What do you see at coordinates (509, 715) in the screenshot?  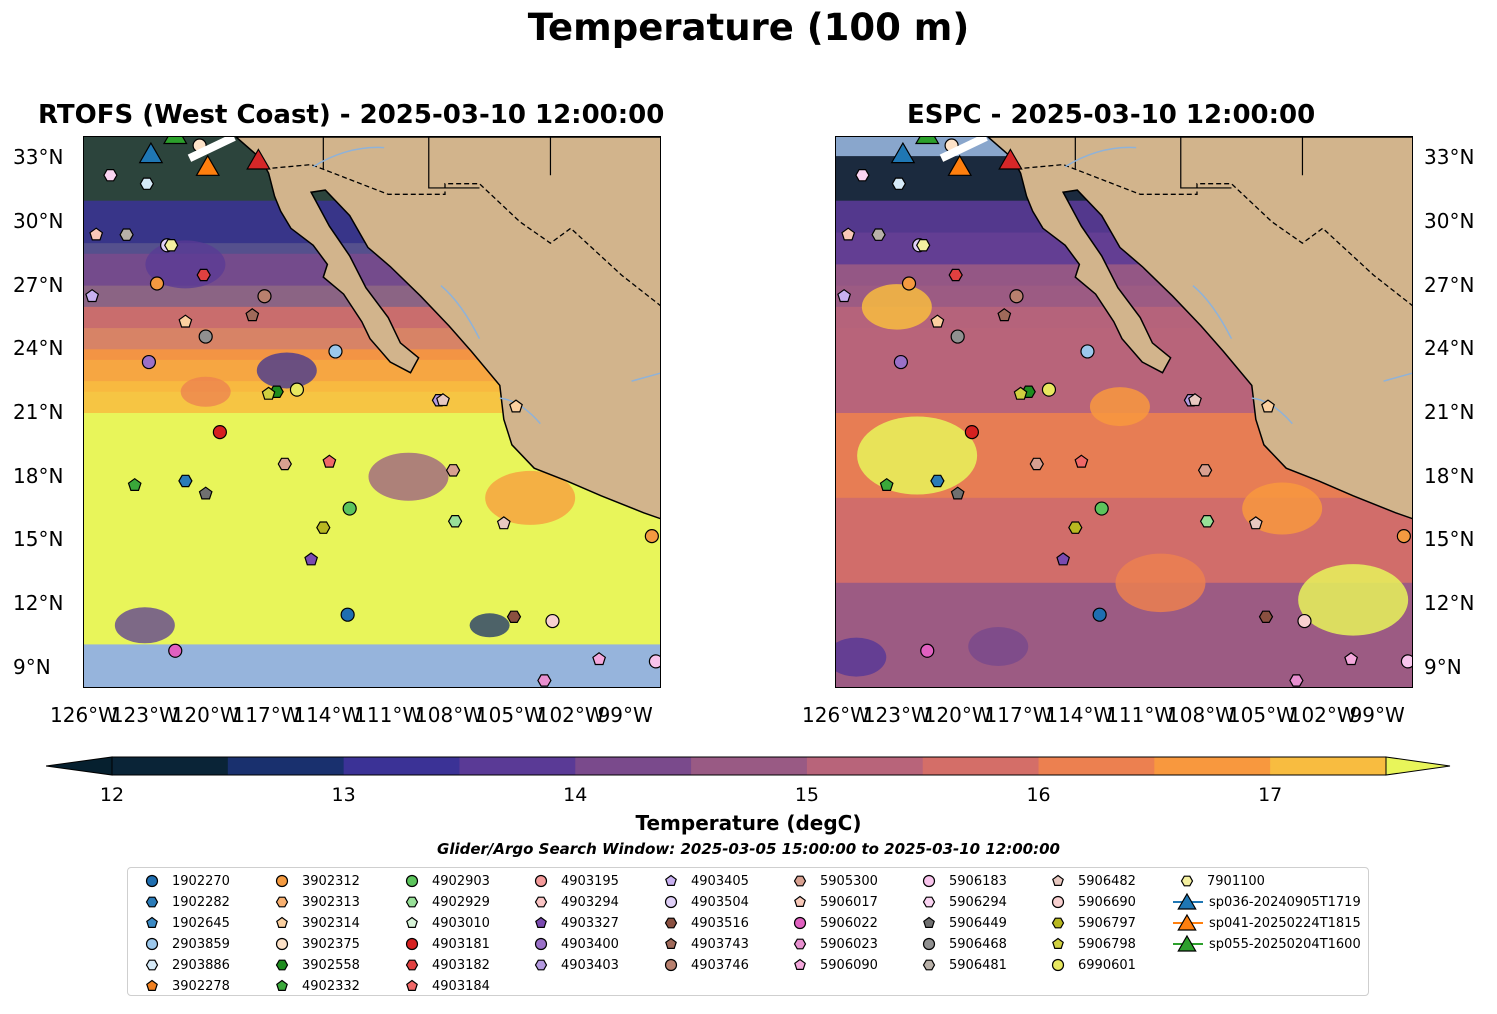 I see `lon-tick-label: 105°W` at bounding box center [509, 715].